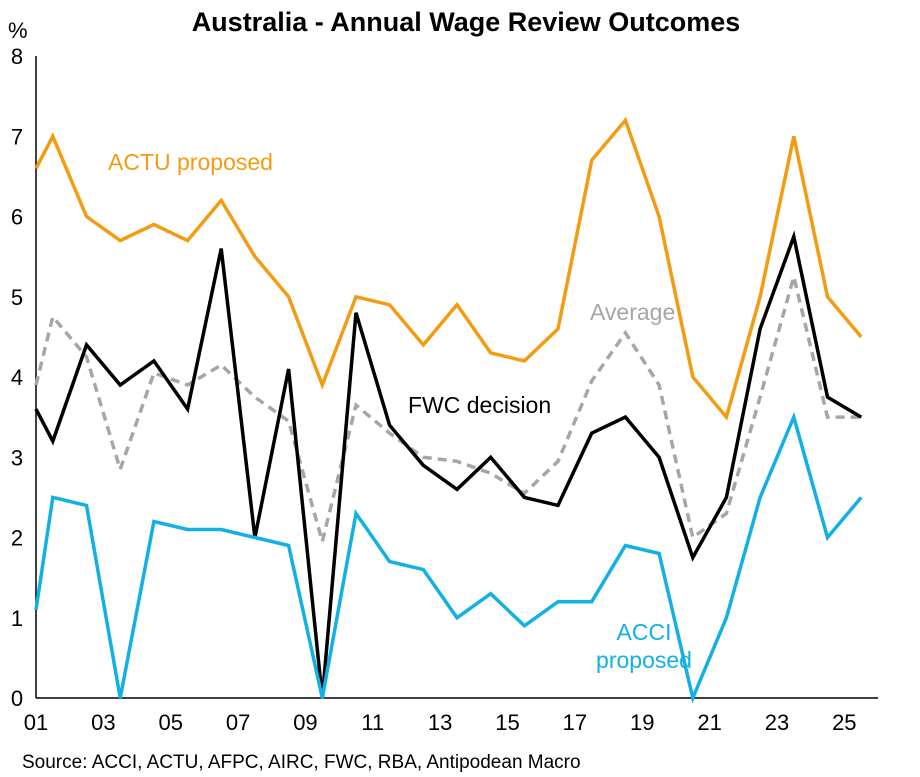 Image resolution: width=920 pixels, height=777 pixels. Describe the element at coordinates (103, 722) in the screenshot. I see `x-tick-label-03: 03` at that location.